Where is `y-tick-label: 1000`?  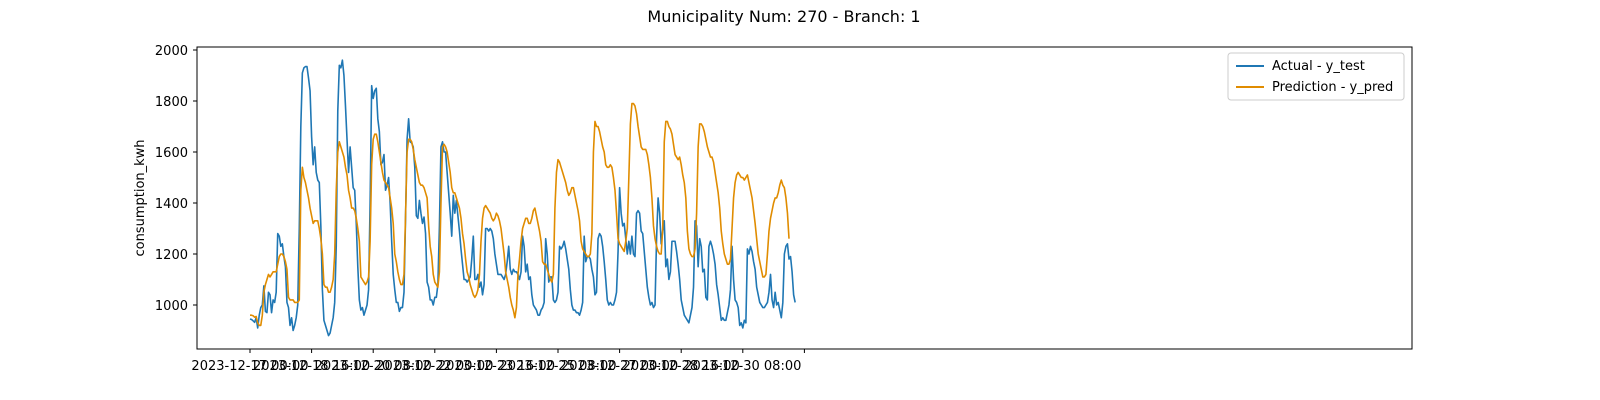
y-tick-label: 1000 is located at coordinates (171, 306).